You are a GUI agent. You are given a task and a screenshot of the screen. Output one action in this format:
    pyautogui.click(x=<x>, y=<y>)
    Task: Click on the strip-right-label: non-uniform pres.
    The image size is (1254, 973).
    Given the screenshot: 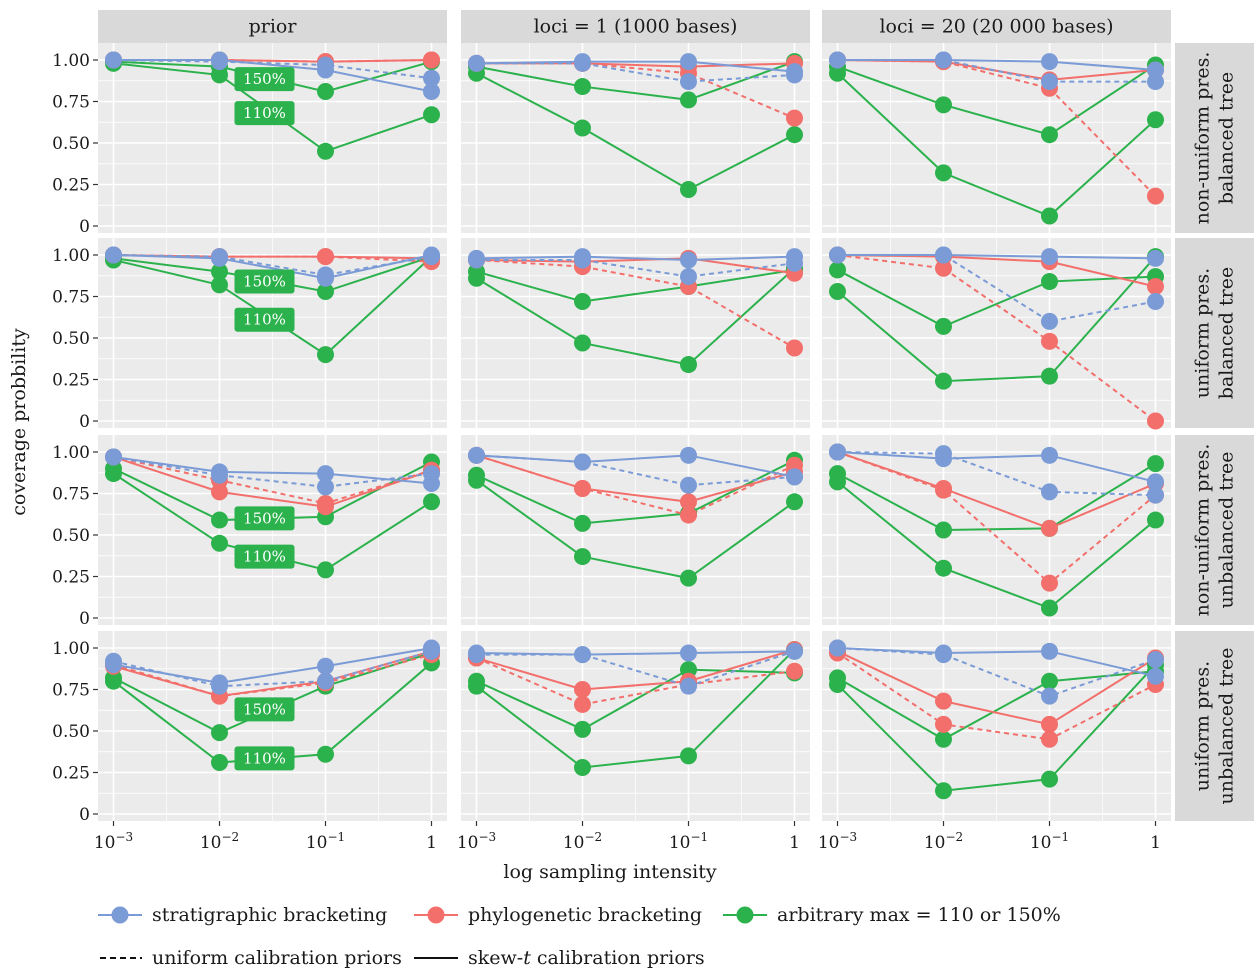 What is the action you would take?
    pyautogui.click(x=1203, y=530)
    